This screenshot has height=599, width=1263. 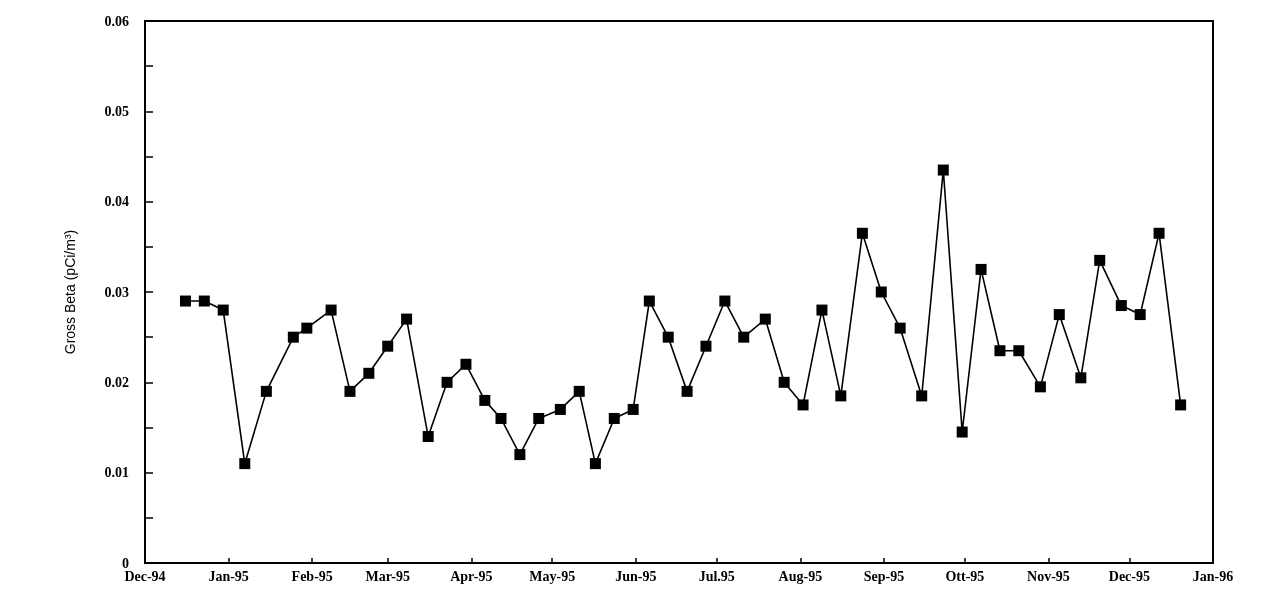 What do you see at coordinates (636, 576) in the screenshot?
I see `x-tick-label: Jun-95` at bounding box center [636, 576].